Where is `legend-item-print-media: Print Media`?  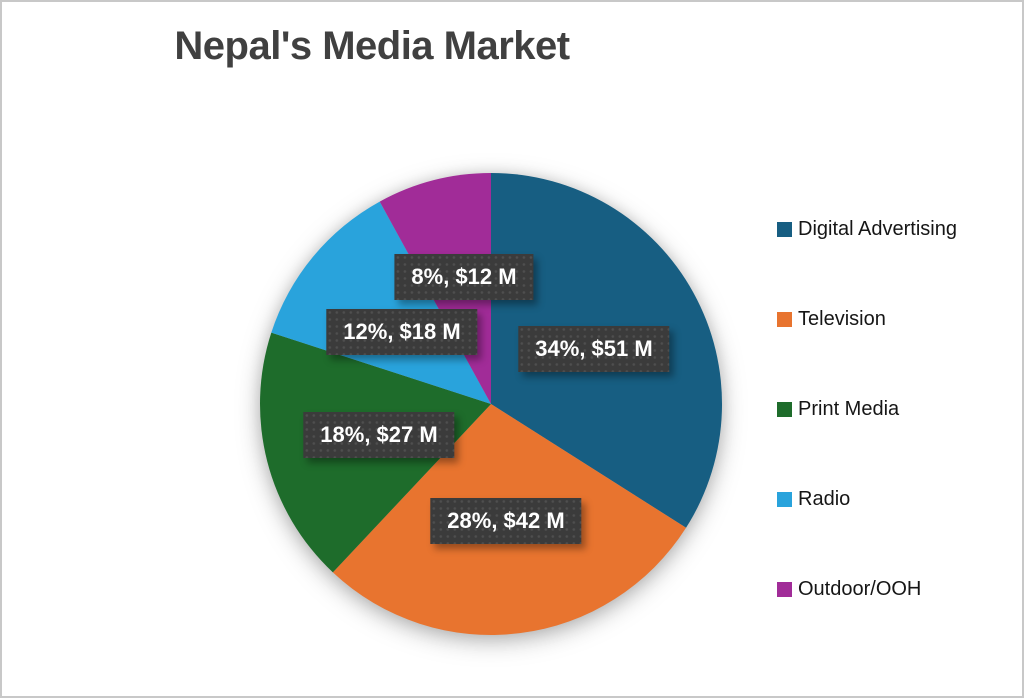 legend-item-print-media: Print Media is located at coordinates (867, 409).